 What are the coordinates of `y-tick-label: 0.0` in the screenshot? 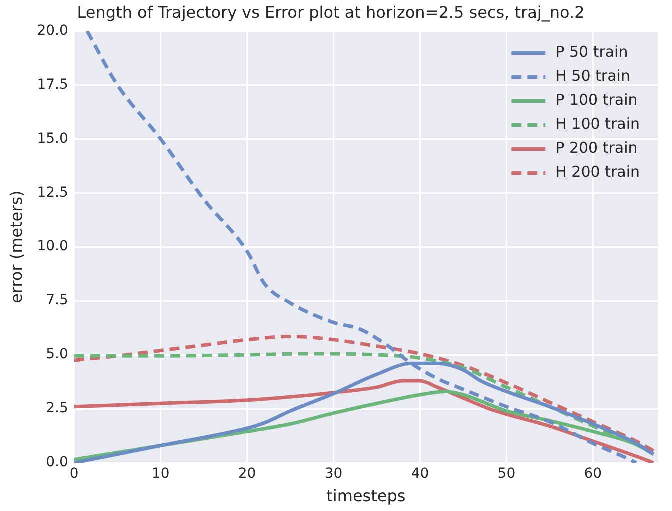 It's located at (57, 462).